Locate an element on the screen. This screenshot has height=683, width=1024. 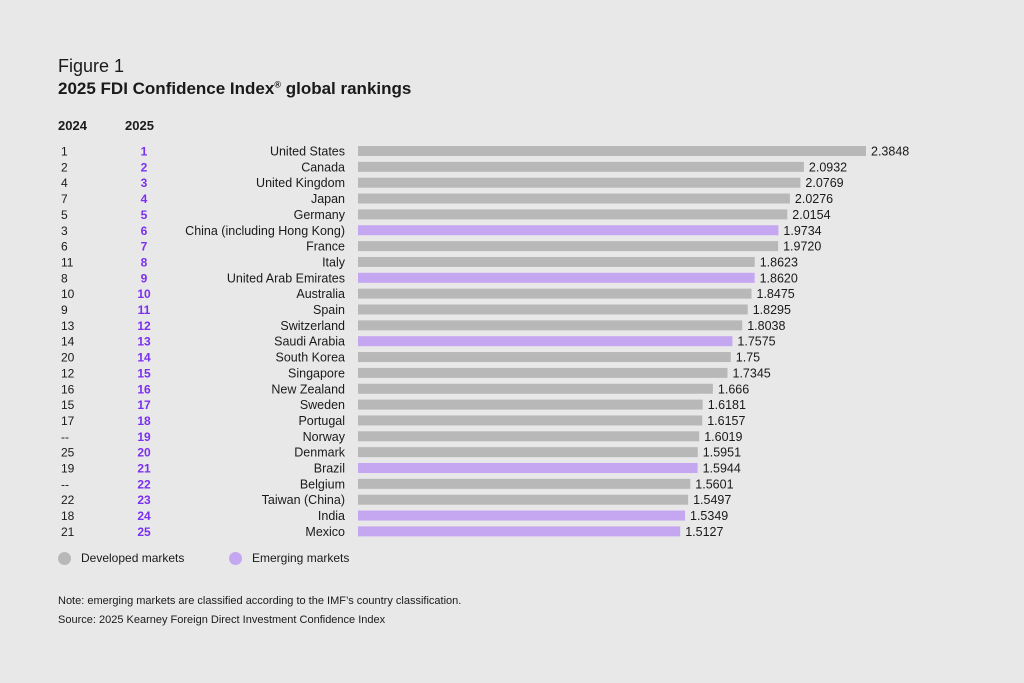
rank-2025: 19 is located at coordinates (144, 437).